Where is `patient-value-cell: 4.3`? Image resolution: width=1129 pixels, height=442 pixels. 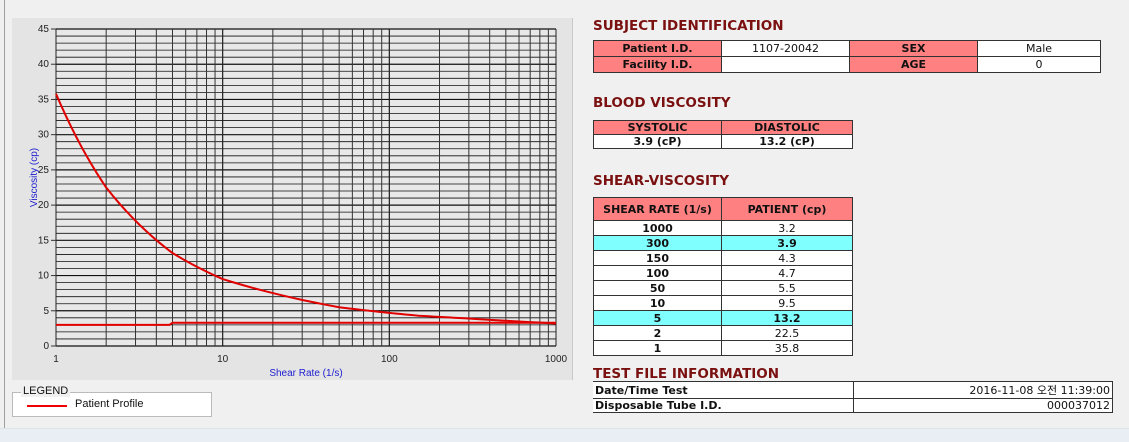 patient-value-cell: 4.3 is located at coordinates (787, 258).